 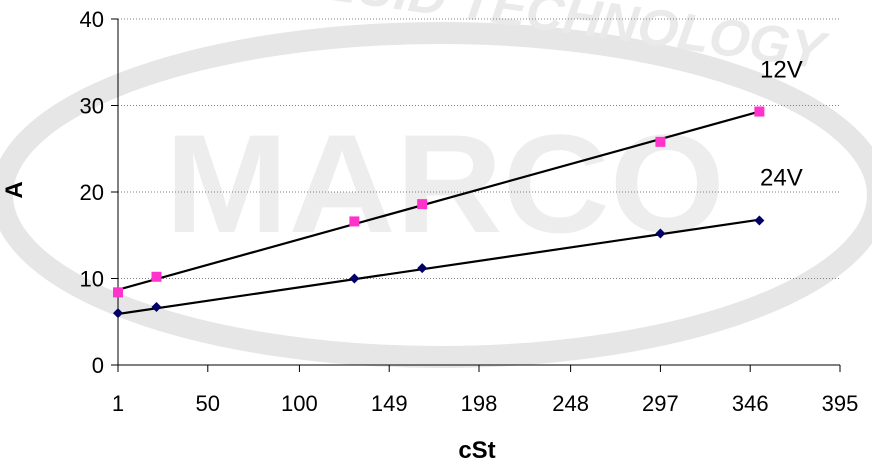 What do you see at coordinates (485, 390) in the screenshot?
I see `x-axis-ticks: 1 50 100 149 198 248 297 346 395` at bounding box center [485, 390].